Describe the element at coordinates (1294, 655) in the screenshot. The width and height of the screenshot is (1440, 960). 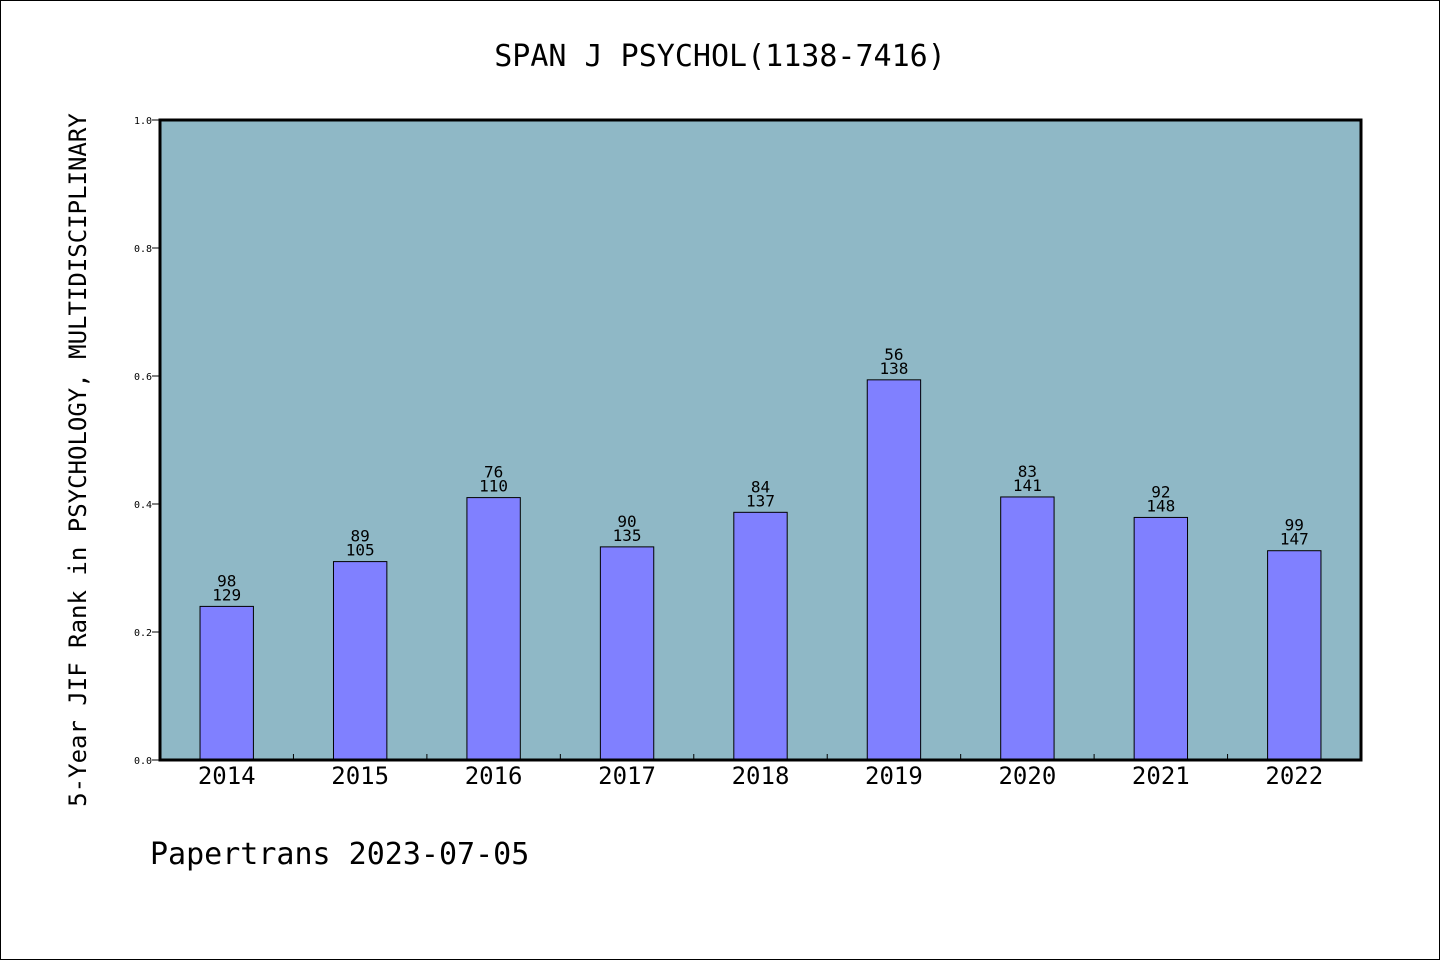
I see `bar-2022` at that location.